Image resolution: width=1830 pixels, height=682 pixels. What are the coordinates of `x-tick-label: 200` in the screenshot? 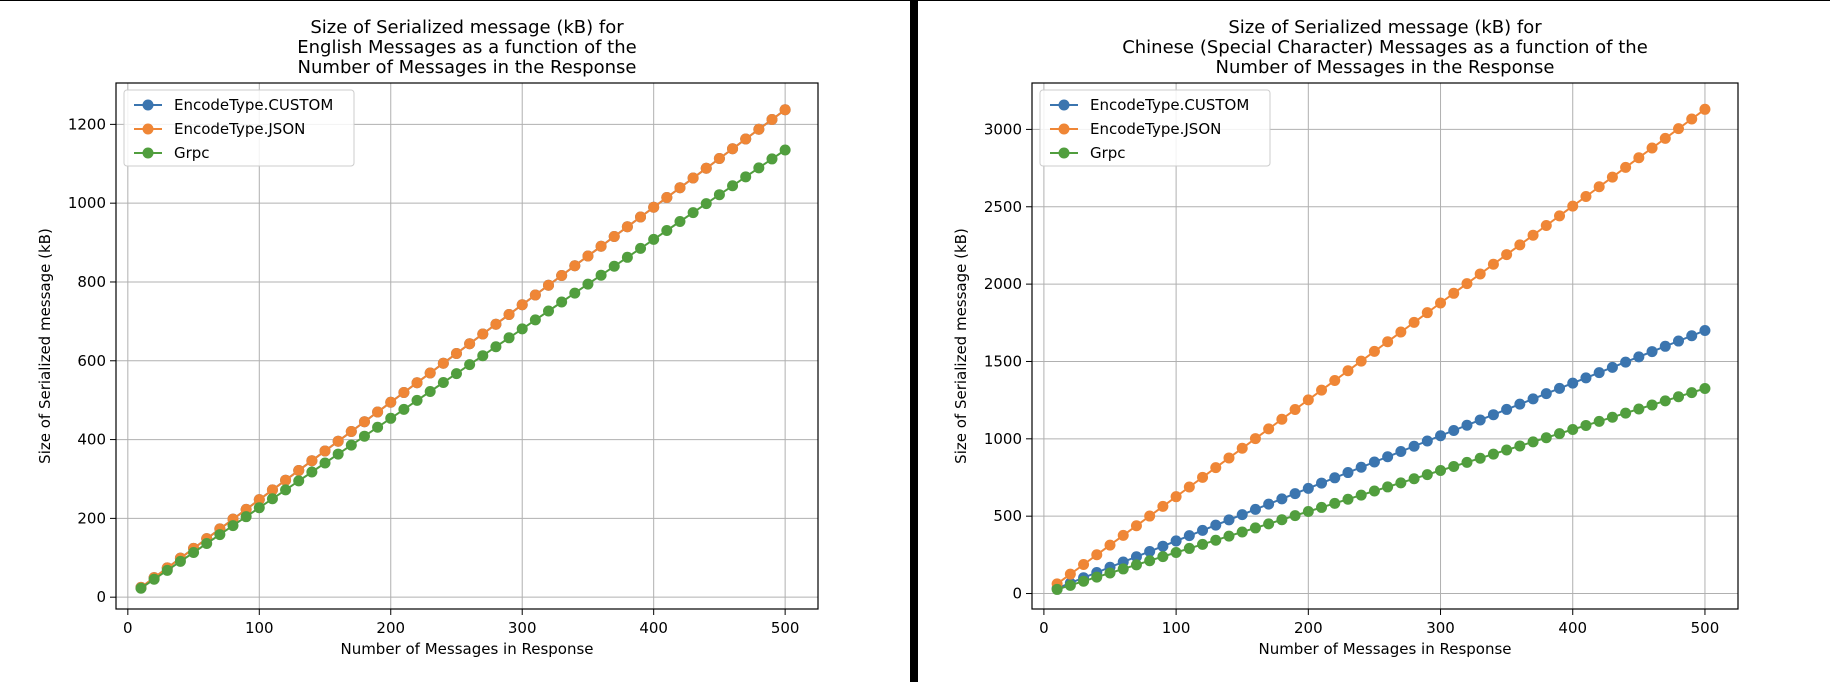 It's located at (1308, 628).